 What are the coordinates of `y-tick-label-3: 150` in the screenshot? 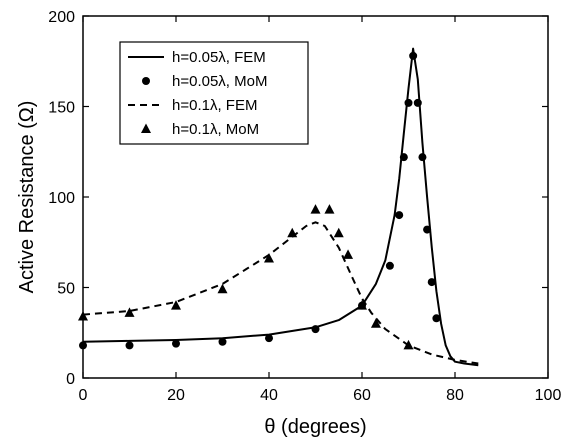 It's located at (61, 108).